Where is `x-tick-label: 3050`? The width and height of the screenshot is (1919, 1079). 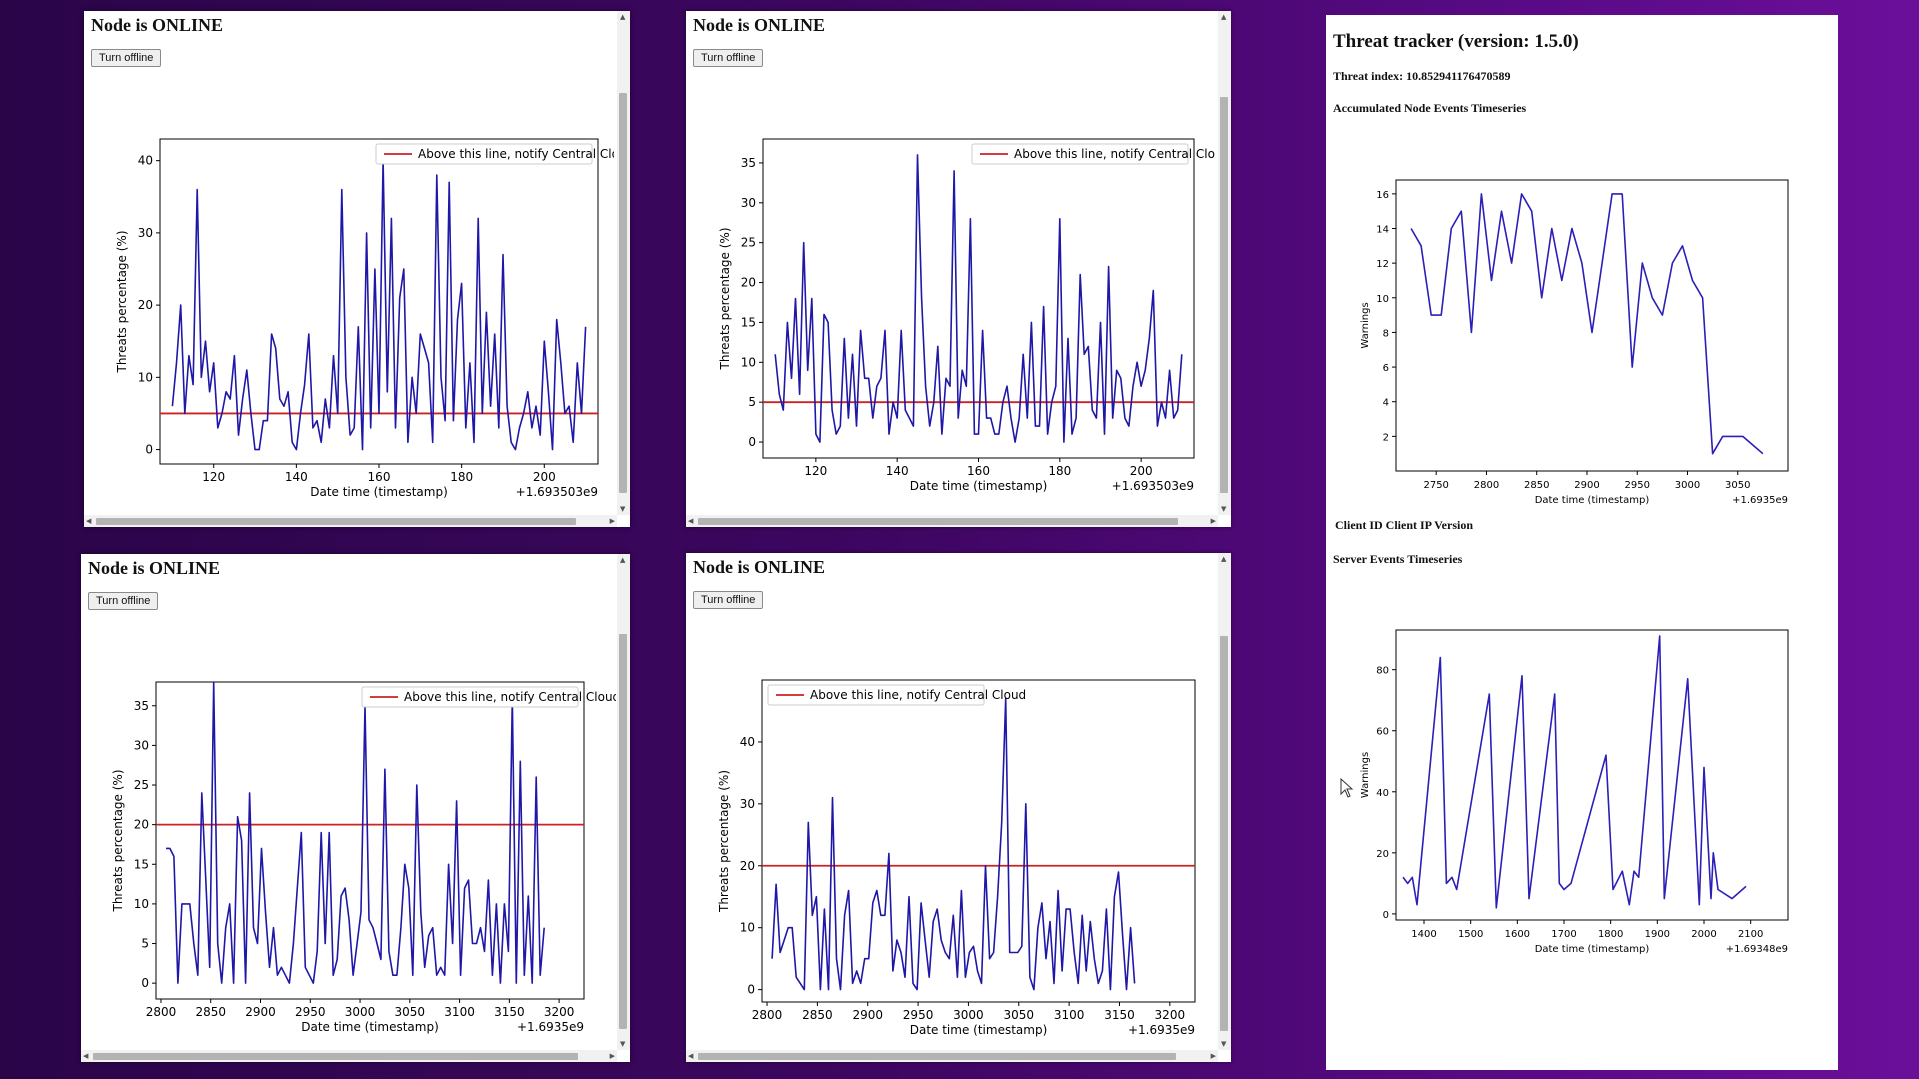 x-tick-label: 3050 is located at coordinates (410, 1012).